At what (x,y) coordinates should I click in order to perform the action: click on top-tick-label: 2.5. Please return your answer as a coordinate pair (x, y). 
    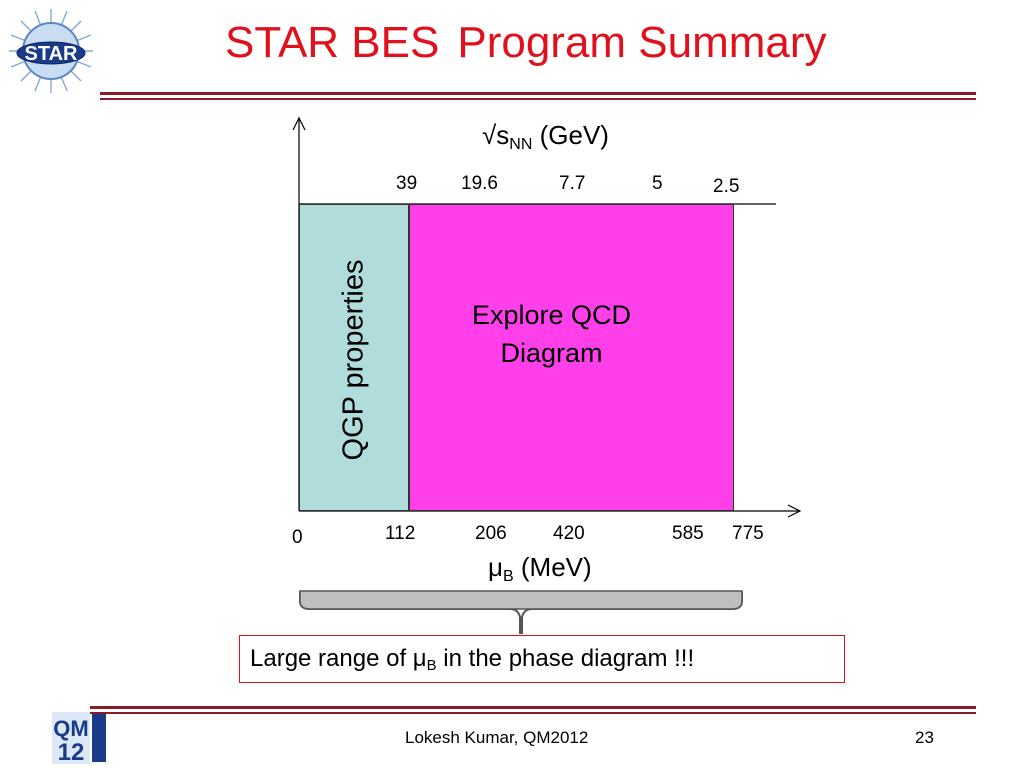
    Looking at the image, I should click on (726, 186).